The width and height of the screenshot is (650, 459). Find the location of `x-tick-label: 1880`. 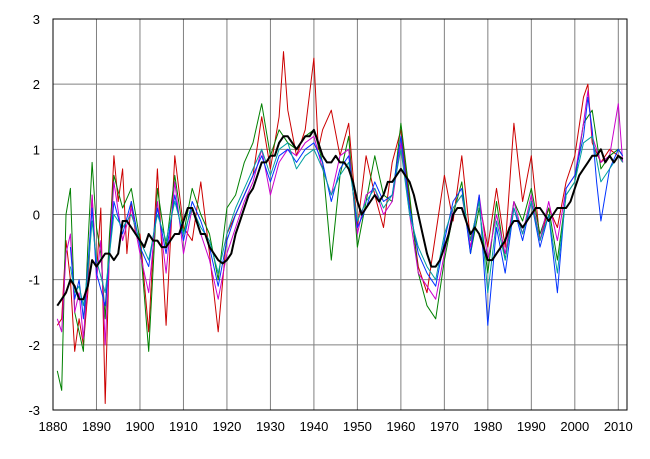

x-tick-label: 1880 is located at coordinates (53, 426).